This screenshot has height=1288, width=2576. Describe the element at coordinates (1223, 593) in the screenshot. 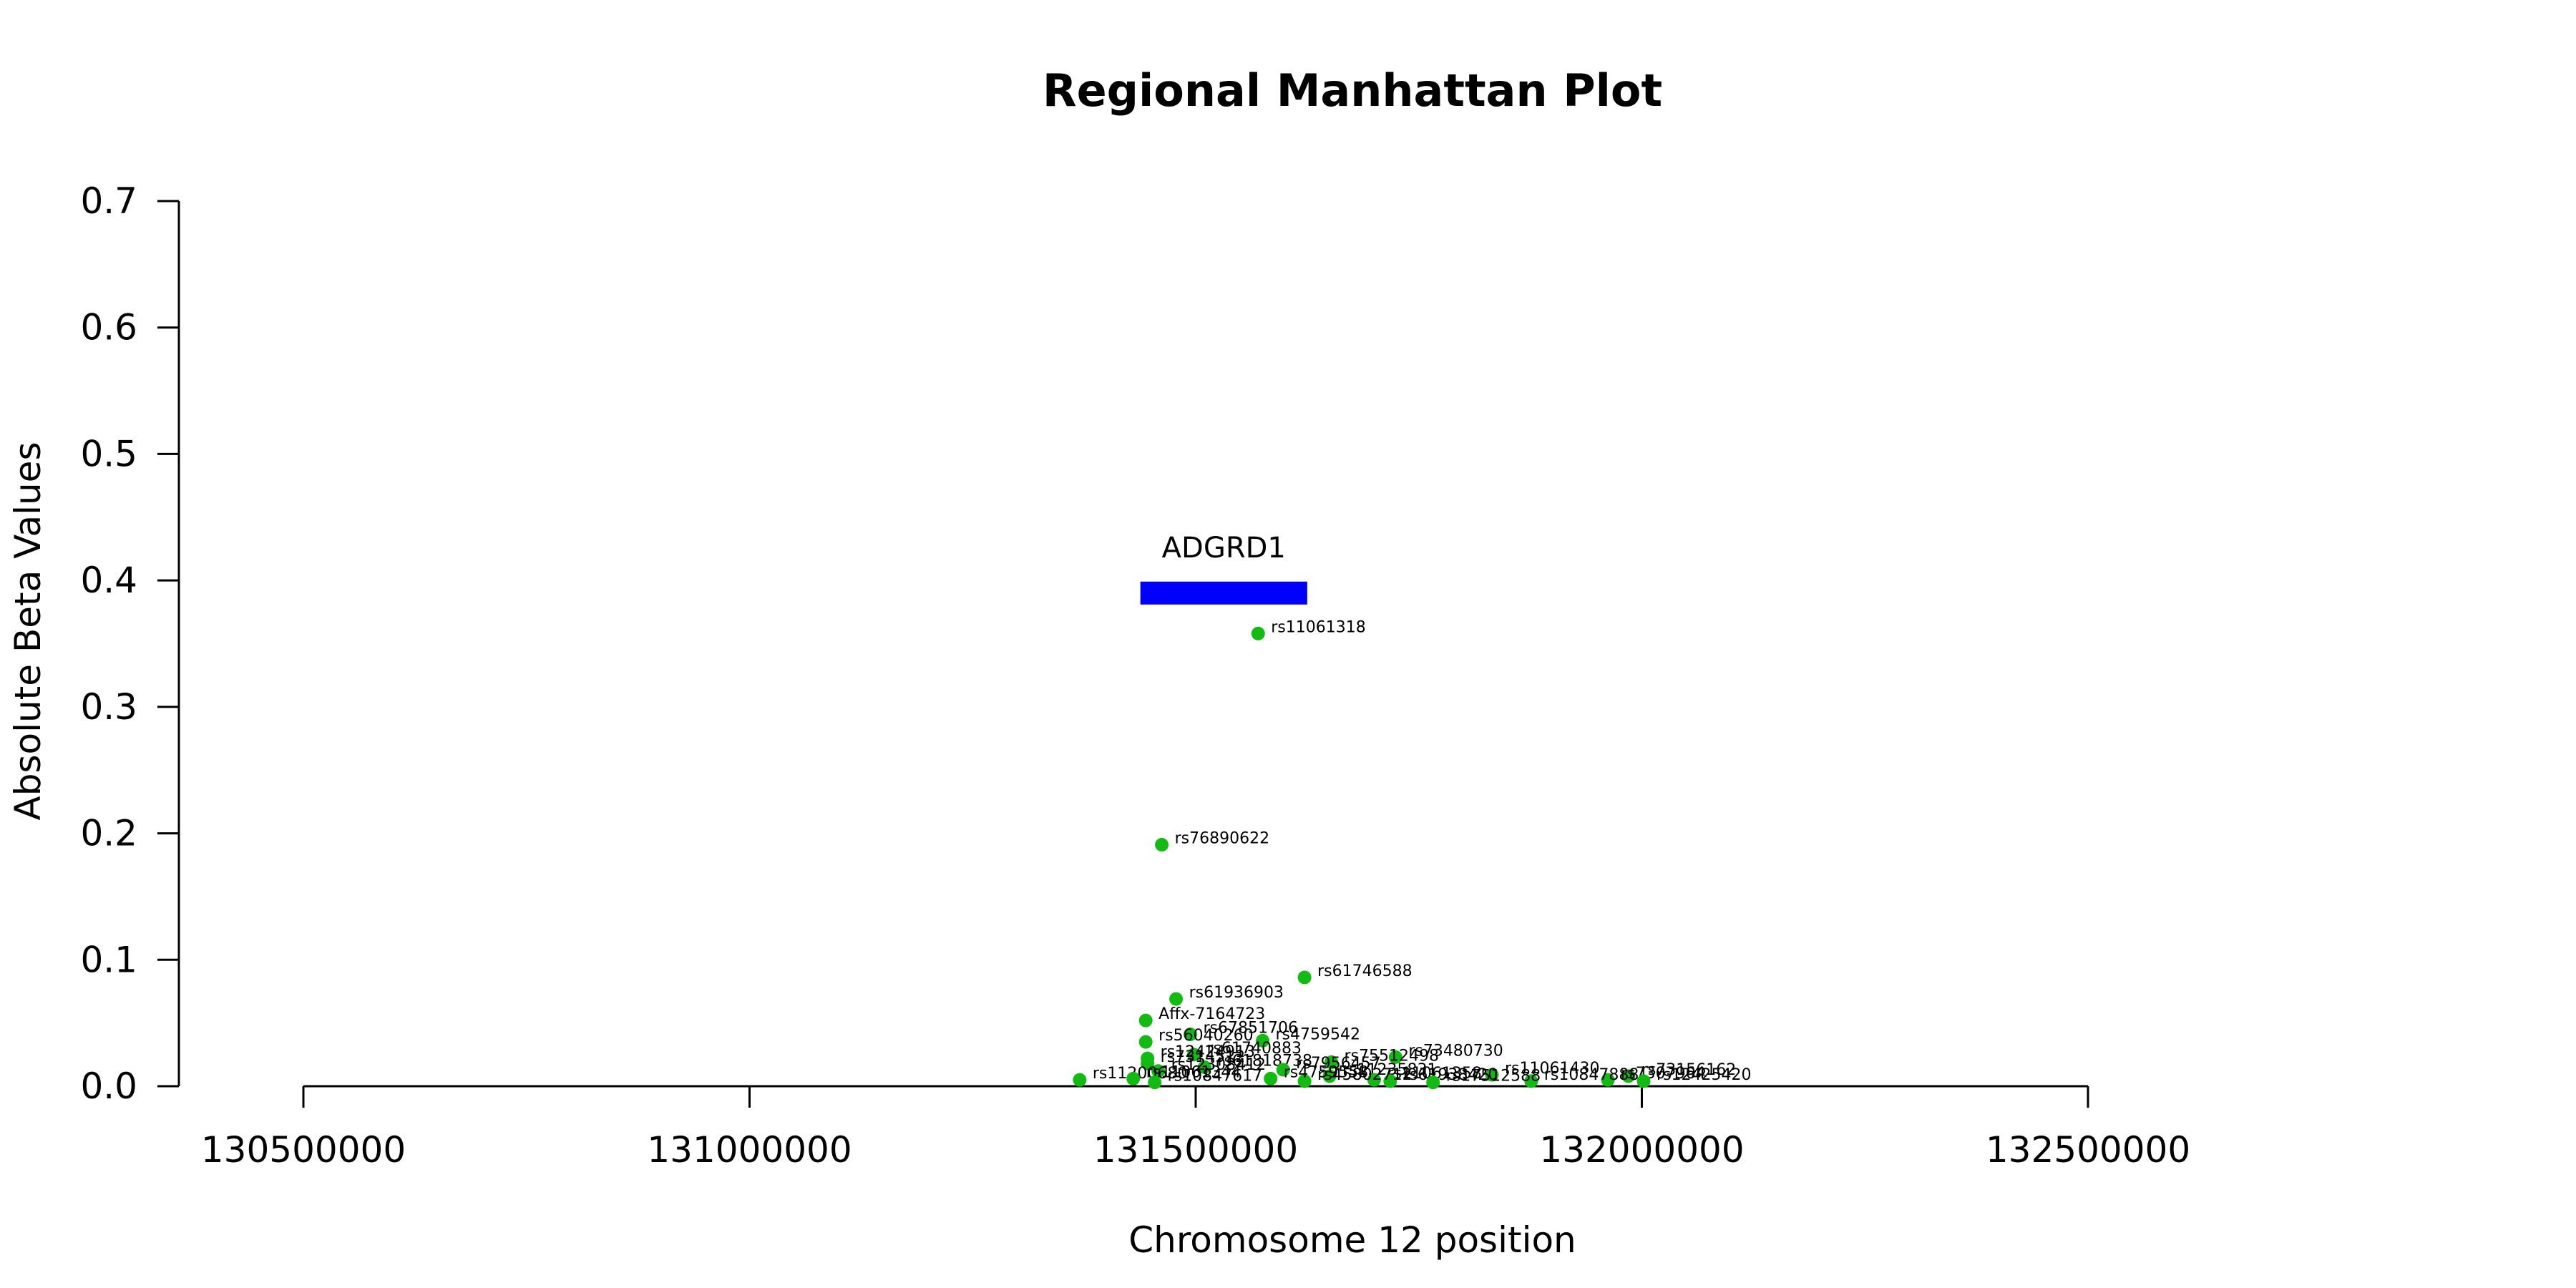

I see `gene-bar` at that location.